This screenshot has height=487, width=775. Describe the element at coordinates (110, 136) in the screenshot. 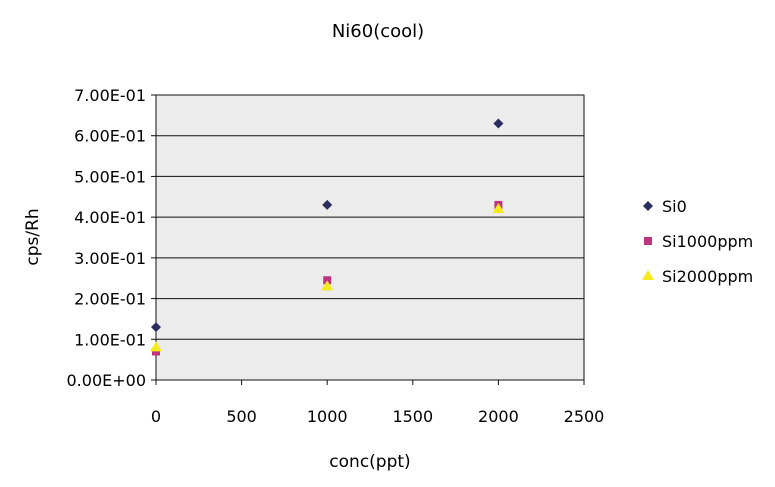

I see `y-tick-label: 6.00E-01` at that location.